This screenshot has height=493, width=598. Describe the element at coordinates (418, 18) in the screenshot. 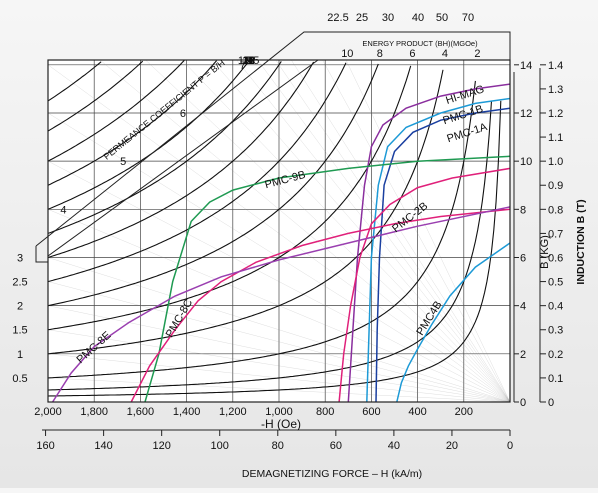

I see `energy-outer-label: 40` at that location.